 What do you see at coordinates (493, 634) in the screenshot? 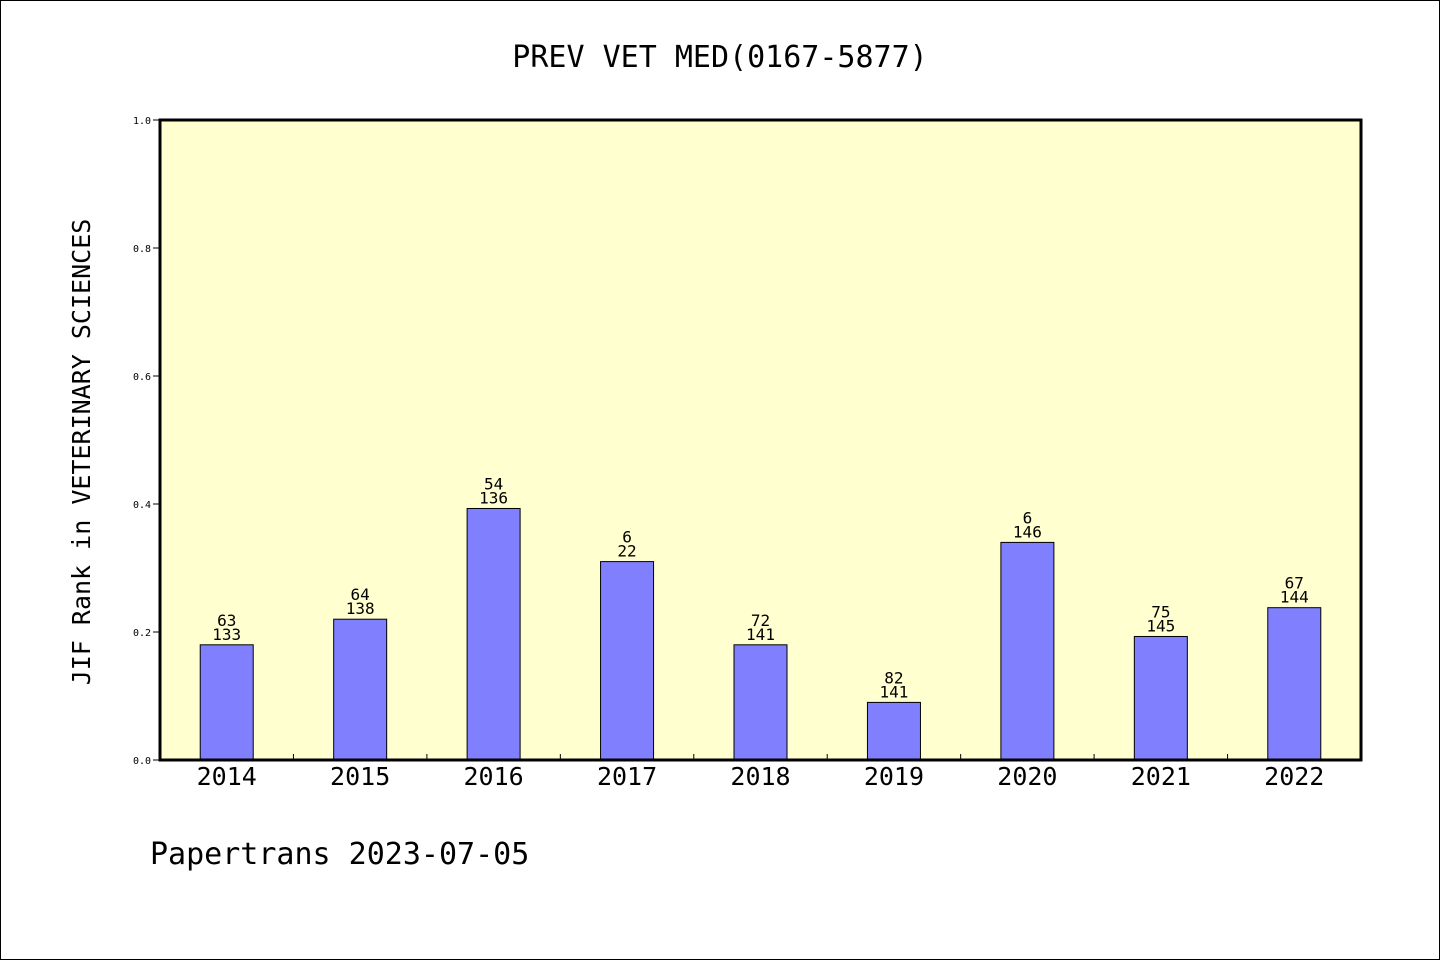
I see `bar-2016` at bounding box center [493, 634].